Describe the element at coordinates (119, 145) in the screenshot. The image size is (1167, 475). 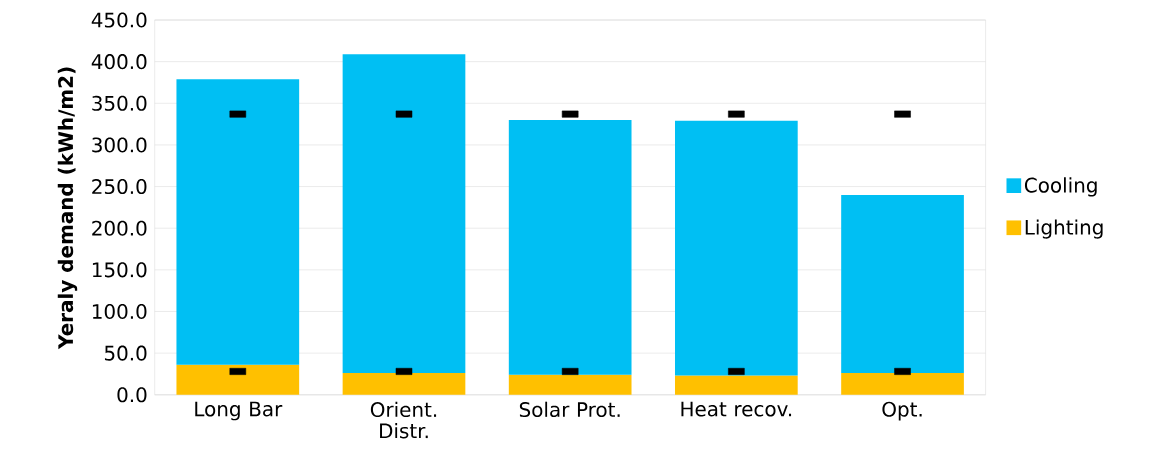
I see `y-tick-label: 300.0` at that location.